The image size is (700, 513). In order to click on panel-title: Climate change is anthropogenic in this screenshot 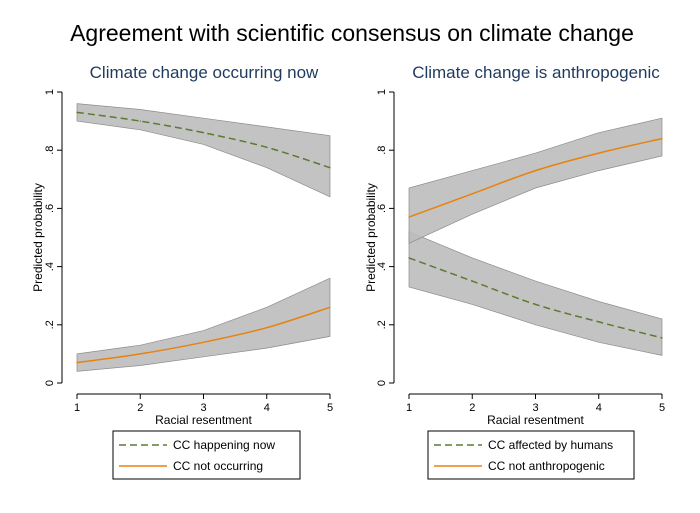, I will do `click(536, 72)`.